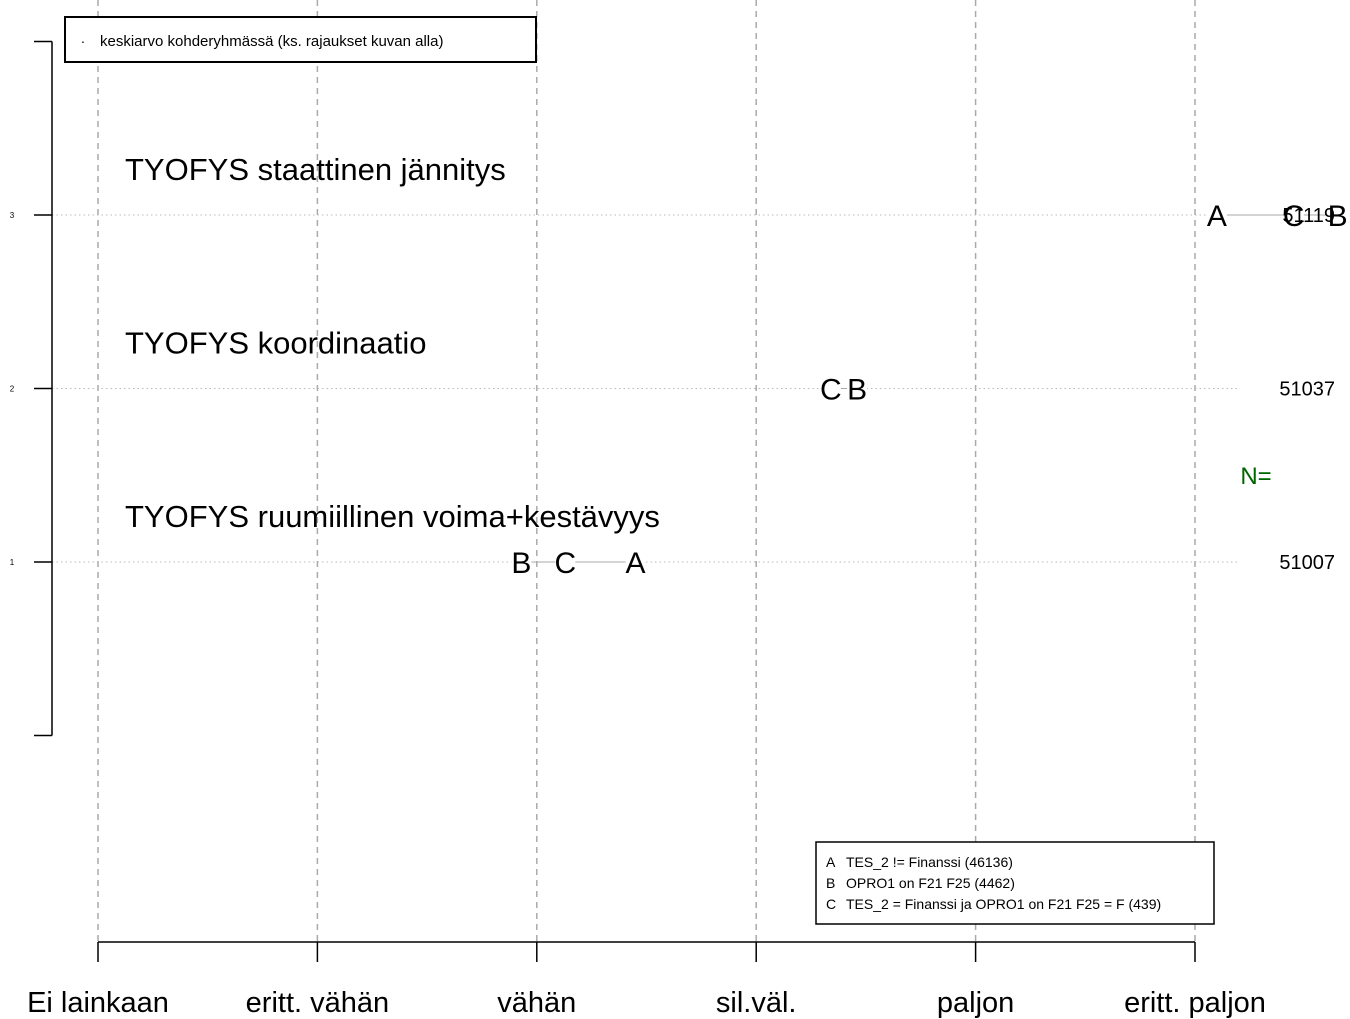 This screenshot has width=1350, height=1019. What do you see at coordinates (1255, 476) in the screenshot?
I see `n-label: N=` at bounding box center [1255, 476].